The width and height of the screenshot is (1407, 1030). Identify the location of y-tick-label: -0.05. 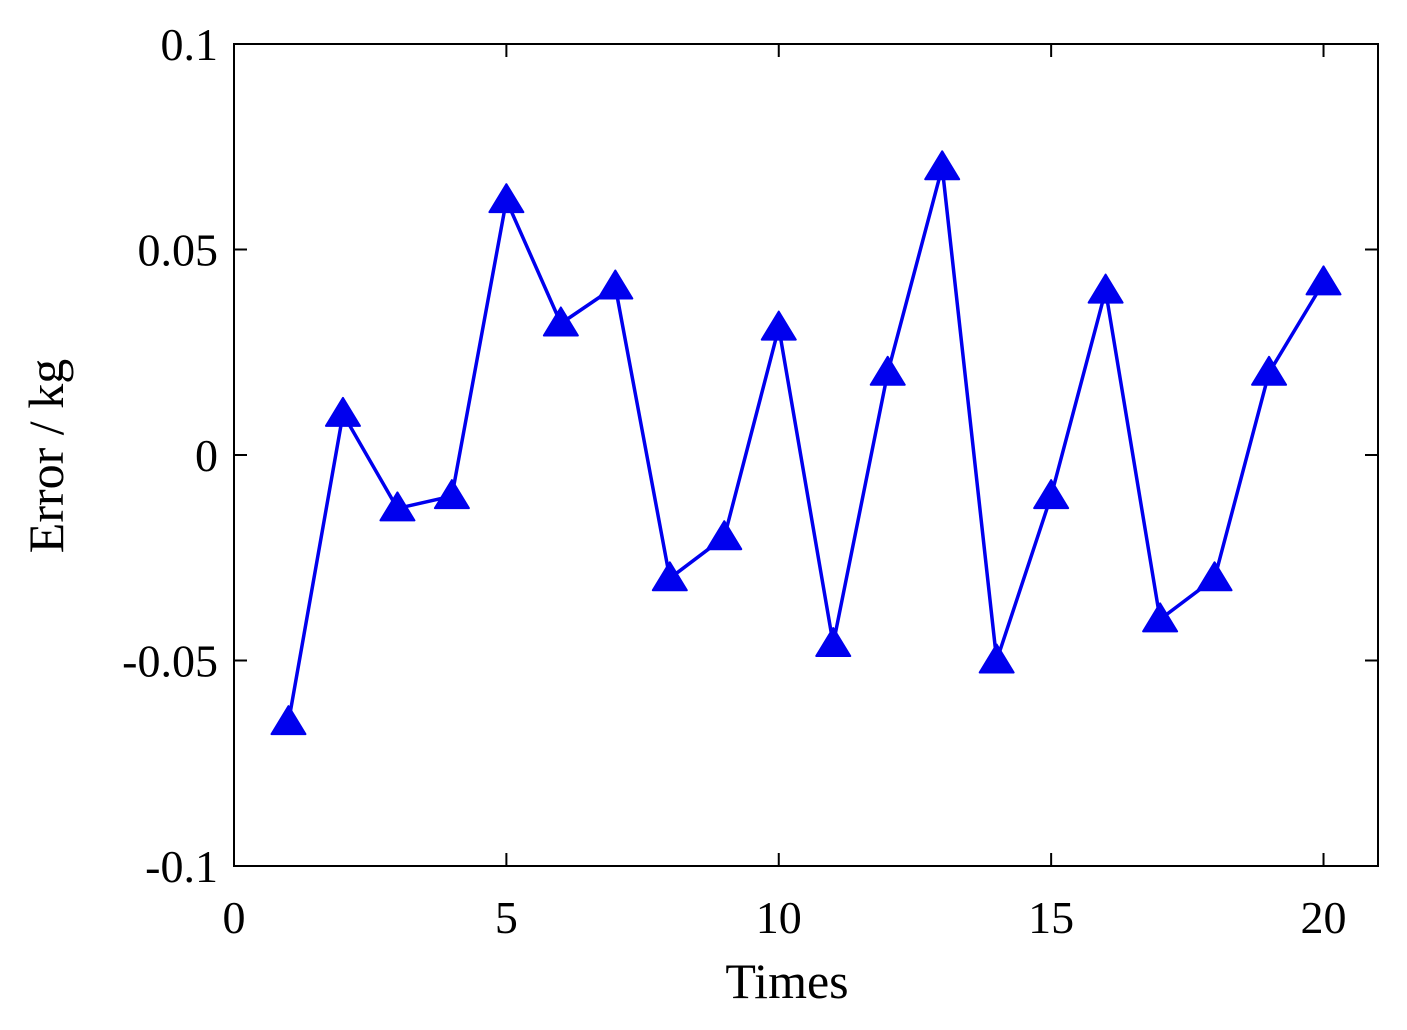
(170, 661).